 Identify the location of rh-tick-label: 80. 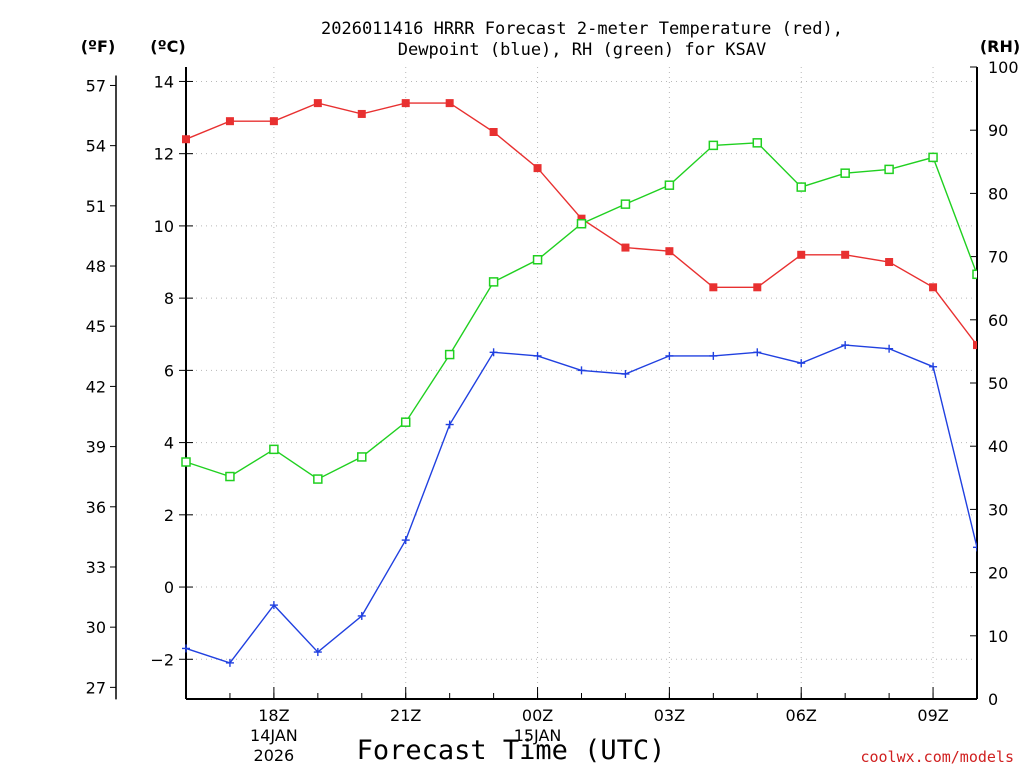
(998, 193).